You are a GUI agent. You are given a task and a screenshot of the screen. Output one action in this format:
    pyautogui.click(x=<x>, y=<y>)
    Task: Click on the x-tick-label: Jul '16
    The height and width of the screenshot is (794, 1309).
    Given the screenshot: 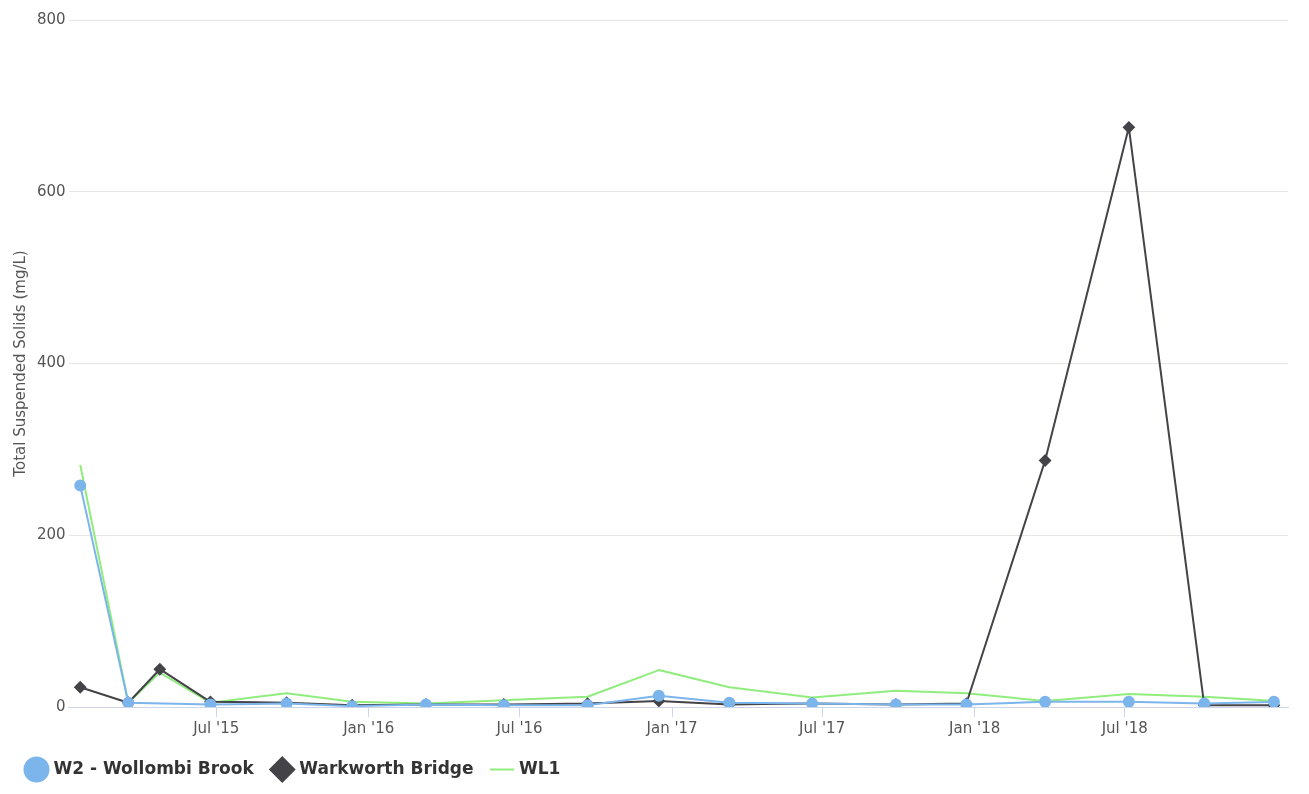 What is the action you would take?
    pyautogui.click(x=519, y=727)
    